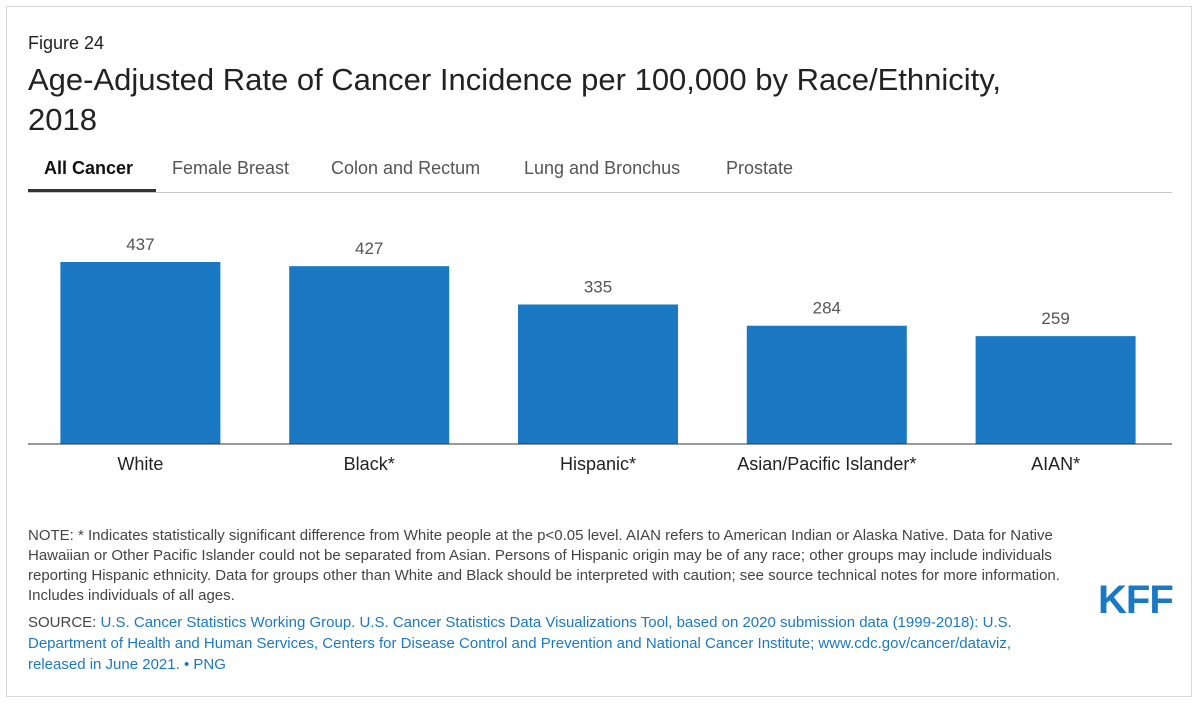 This screenshot has width=1200, height=705. What do you see at coordinates (1055, 464) in the screenshot?
I see `category-label-4: AIAN*` at bounding box center [1055, 464].